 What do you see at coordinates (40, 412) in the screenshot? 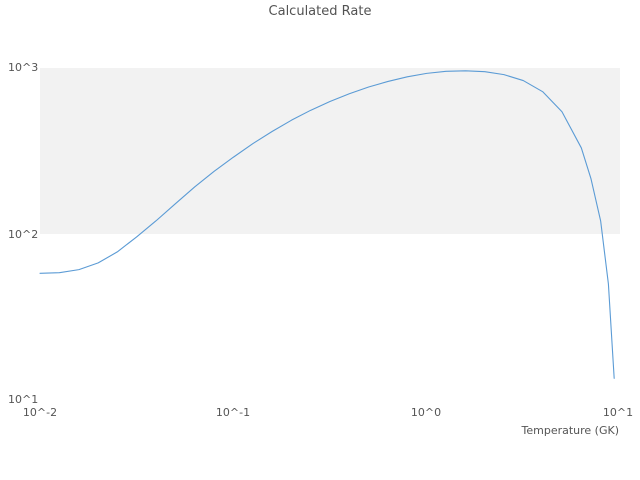
I see `x-tick-1e-2: 10^-2` at bounding box center [40, 412].